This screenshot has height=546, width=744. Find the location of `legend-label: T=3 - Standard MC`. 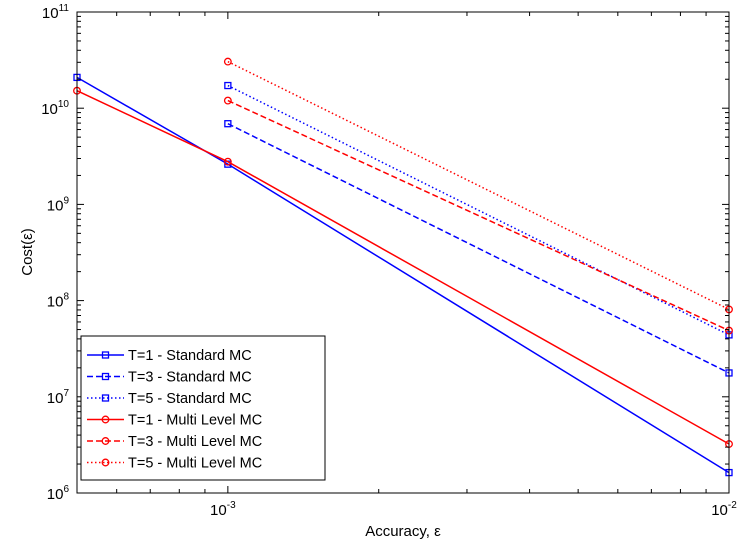

legend-label: T=3 - Standard MC is located at coordinates (190, 378).